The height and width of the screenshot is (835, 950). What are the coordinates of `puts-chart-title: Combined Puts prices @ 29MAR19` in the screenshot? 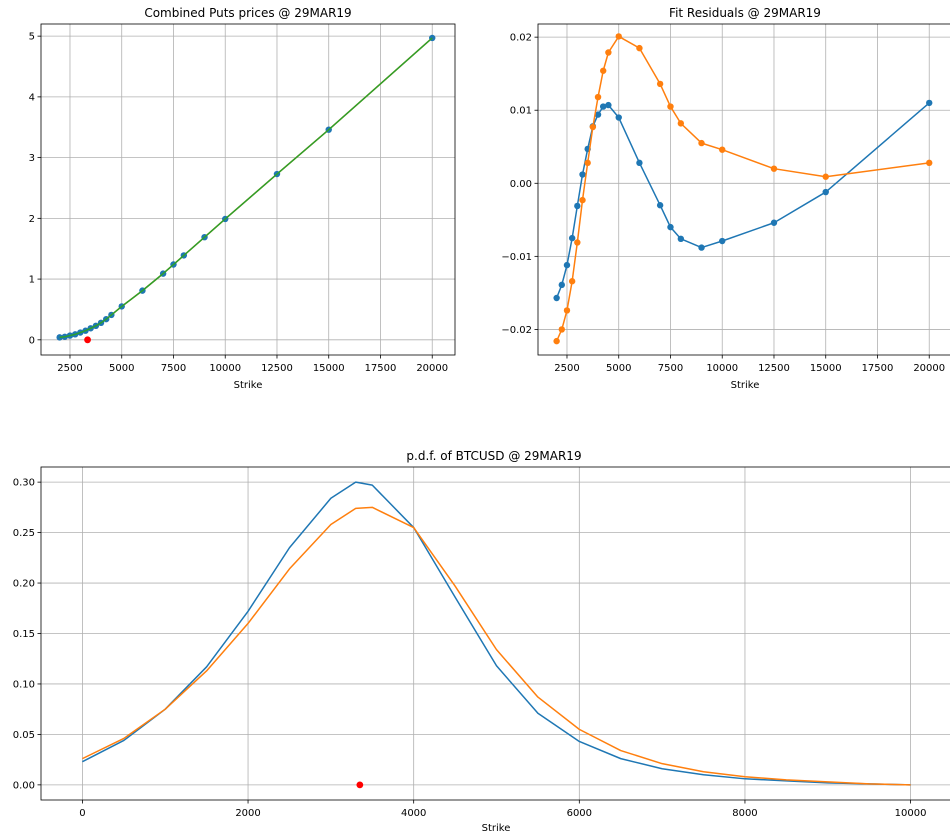 It's located at (247, 13).